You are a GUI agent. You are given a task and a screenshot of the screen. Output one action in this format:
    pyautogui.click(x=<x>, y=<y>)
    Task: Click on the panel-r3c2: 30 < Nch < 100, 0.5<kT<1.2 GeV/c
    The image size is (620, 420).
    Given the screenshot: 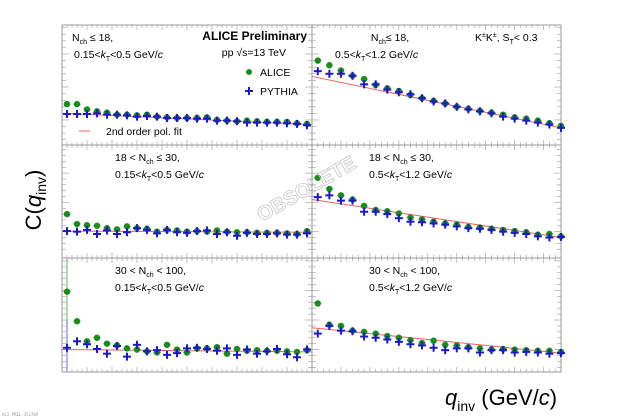 What is the action you would take?
    pyautogui.click(x=438, y=315)
    